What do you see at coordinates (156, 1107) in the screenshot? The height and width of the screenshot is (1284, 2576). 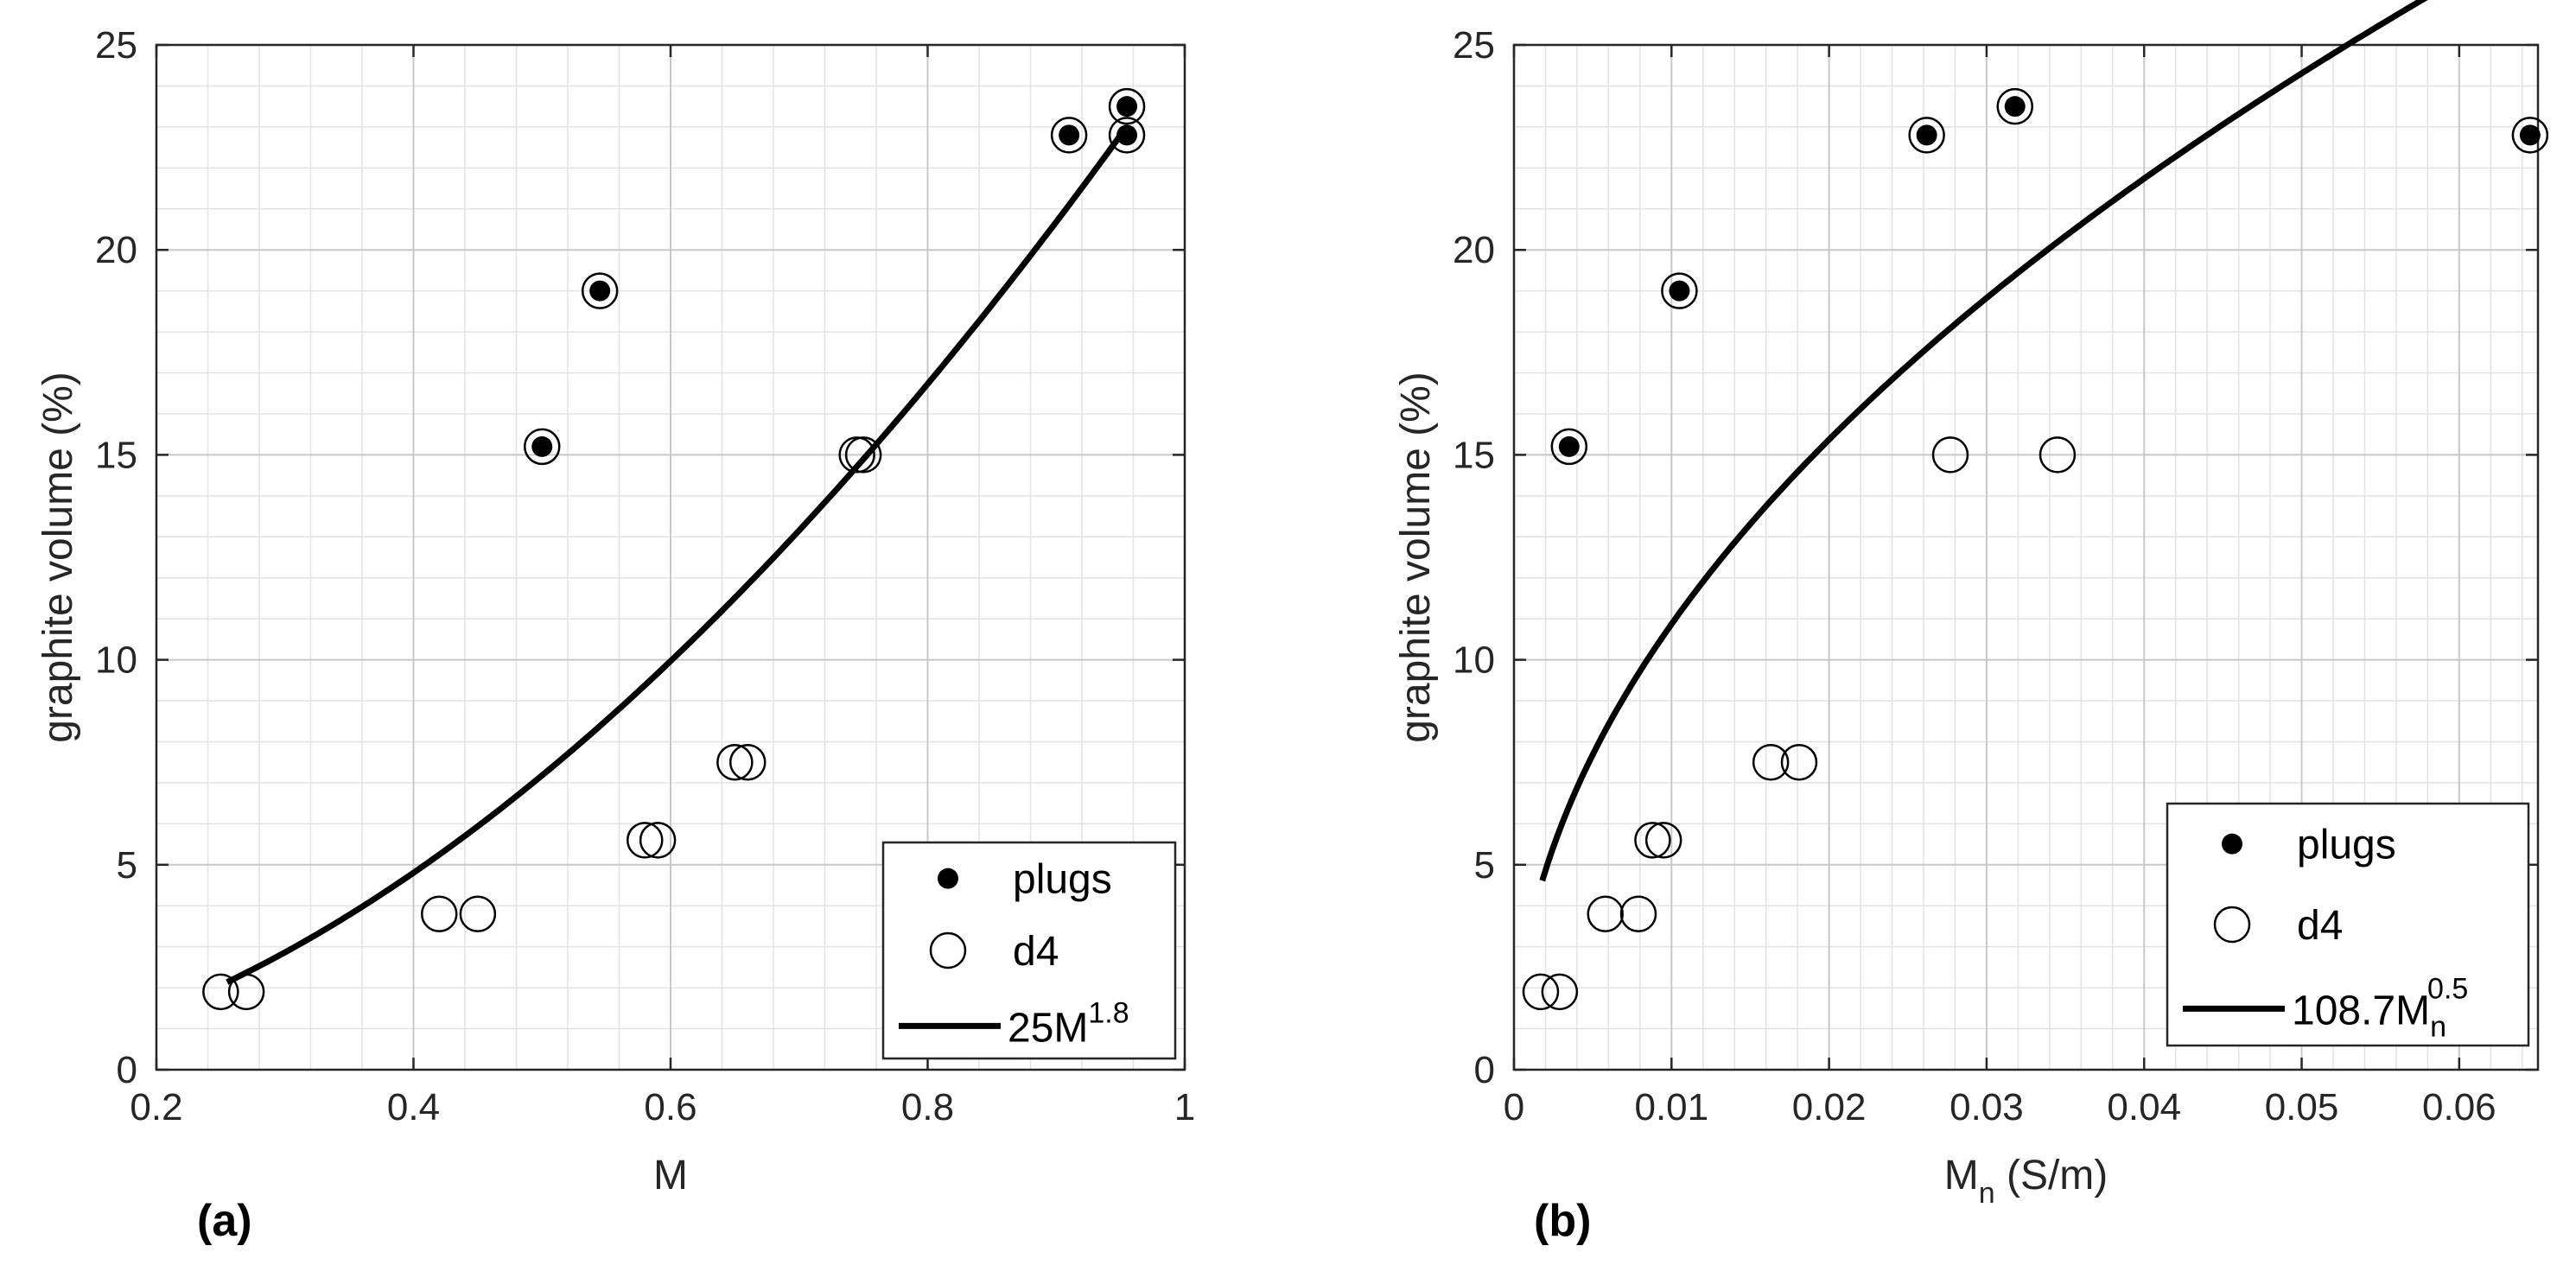 I see `x-tick-label: 0.2` at bounding box center [156, 1107].